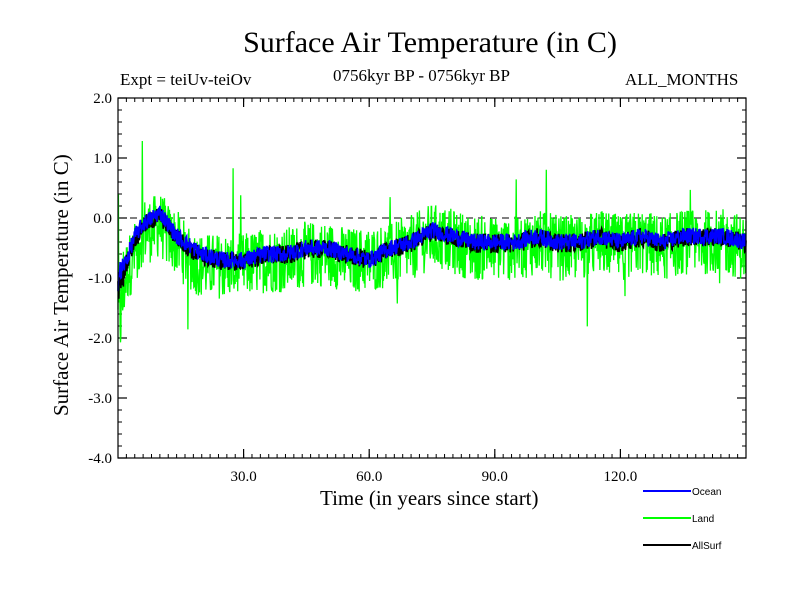 This screenshot has width=800, height=600. I want to click on series-line-ocean, so click(432, 248).